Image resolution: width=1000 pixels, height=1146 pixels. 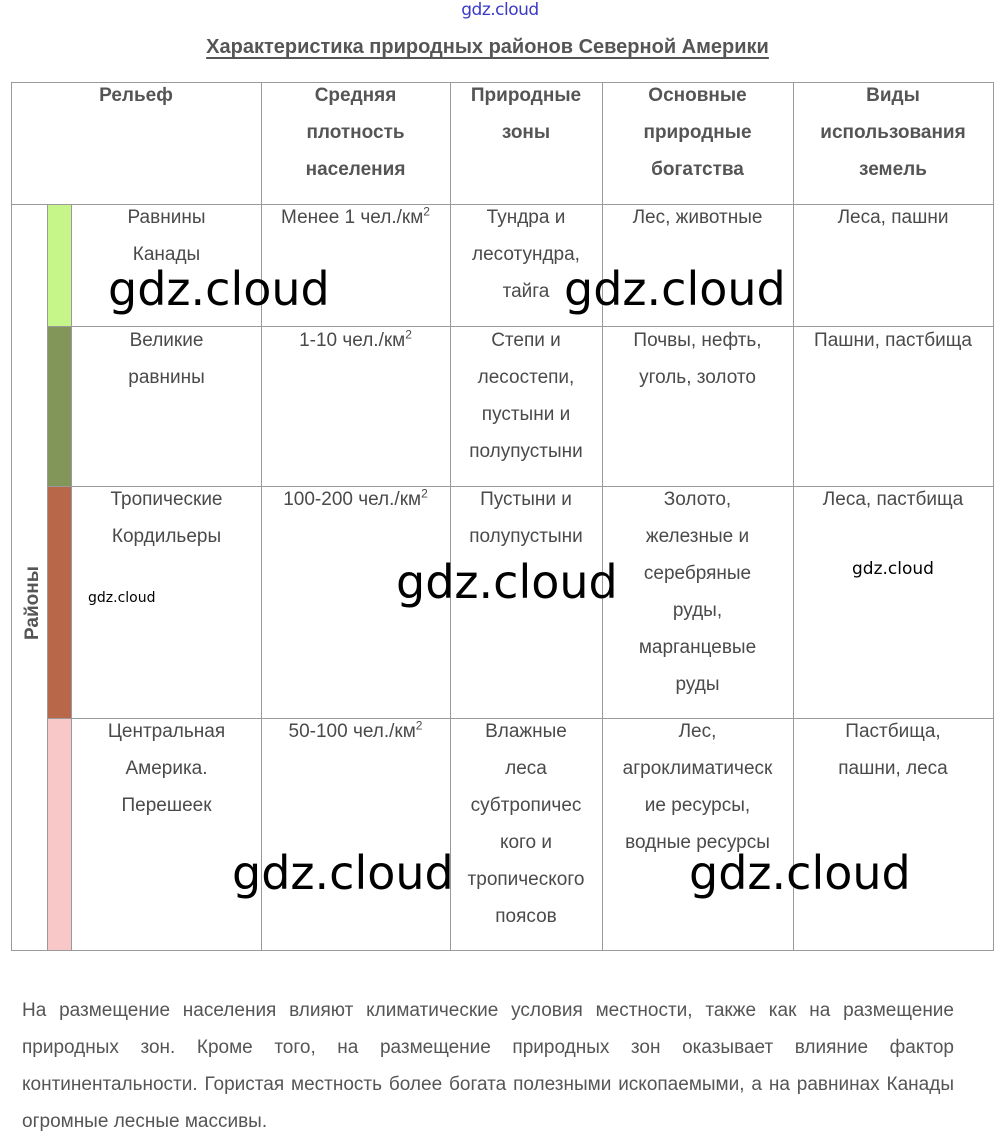 I want to click on header-text: природные, so click(x=697, y=132).